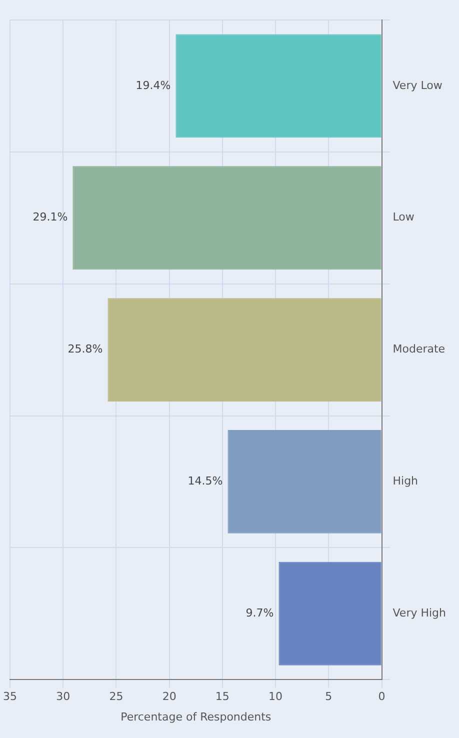 The height and width of the screenshot is (738, 459). What do you see at coordinates (222, 697) in the screenshot?
I see `x-tick-label: 15` at bounding box center [222, 697].